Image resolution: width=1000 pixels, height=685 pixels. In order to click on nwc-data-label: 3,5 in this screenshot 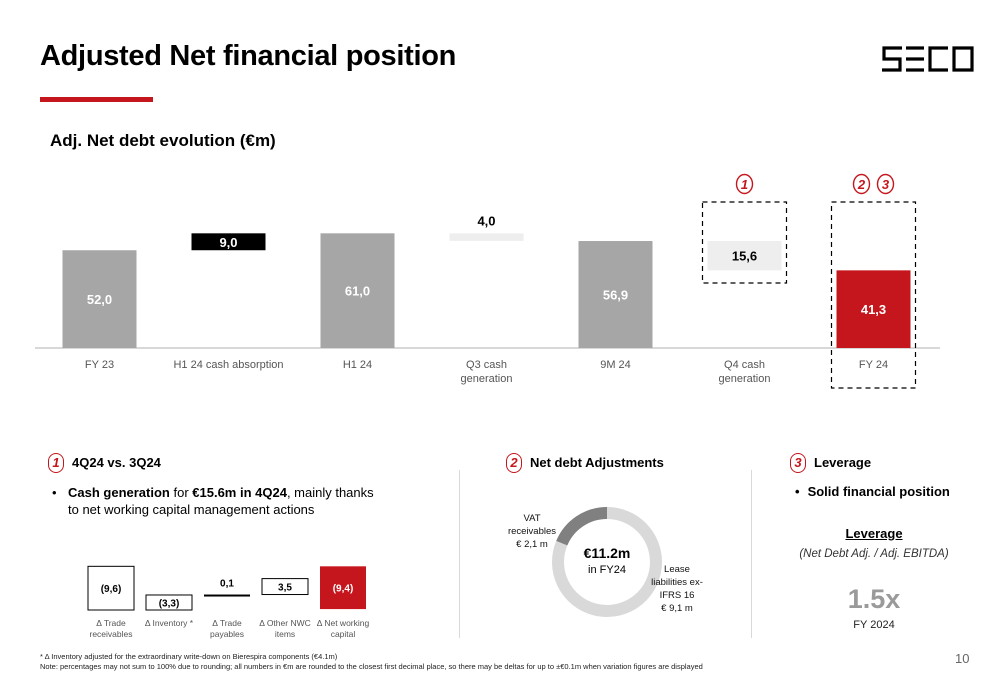, I will do `click(285, 588)`.